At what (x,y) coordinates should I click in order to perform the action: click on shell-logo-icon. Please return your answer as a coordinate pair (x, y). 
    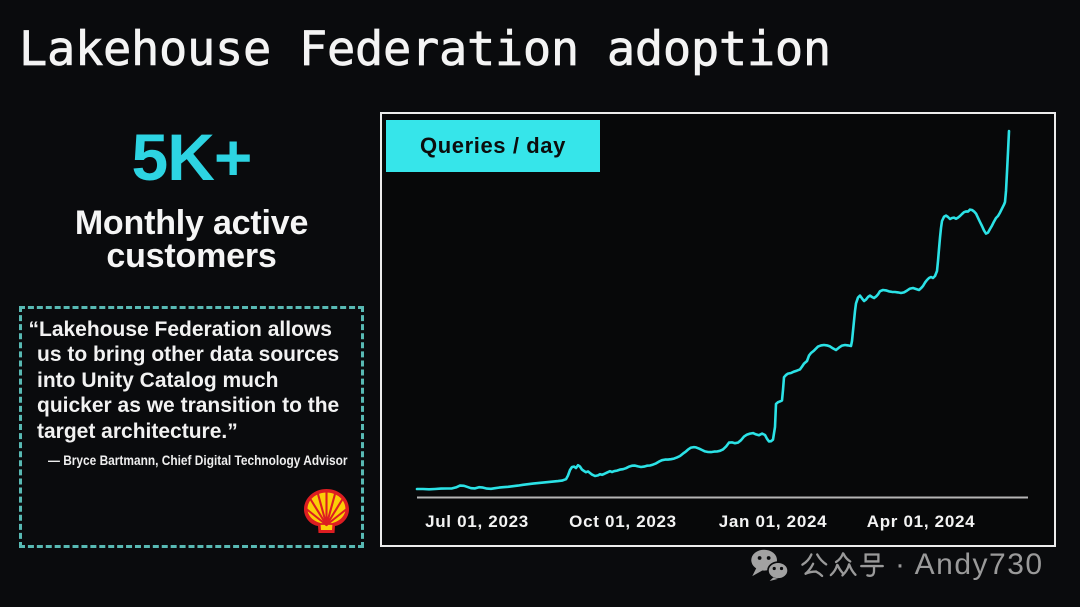
    Looking at the image, I should click on (326, 511).